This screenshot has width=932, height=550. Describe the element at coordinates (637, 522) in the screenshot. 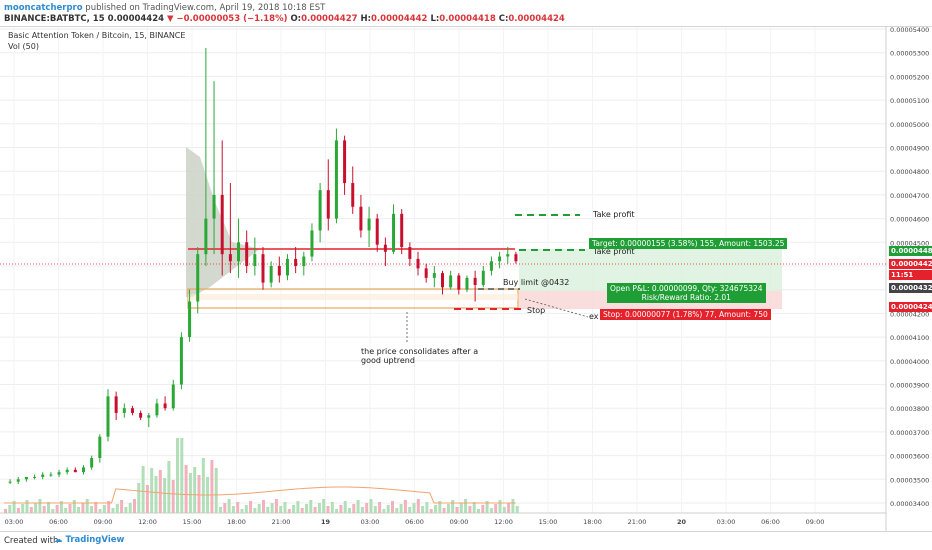

I see `x-tick-label: 21:00` at that location.